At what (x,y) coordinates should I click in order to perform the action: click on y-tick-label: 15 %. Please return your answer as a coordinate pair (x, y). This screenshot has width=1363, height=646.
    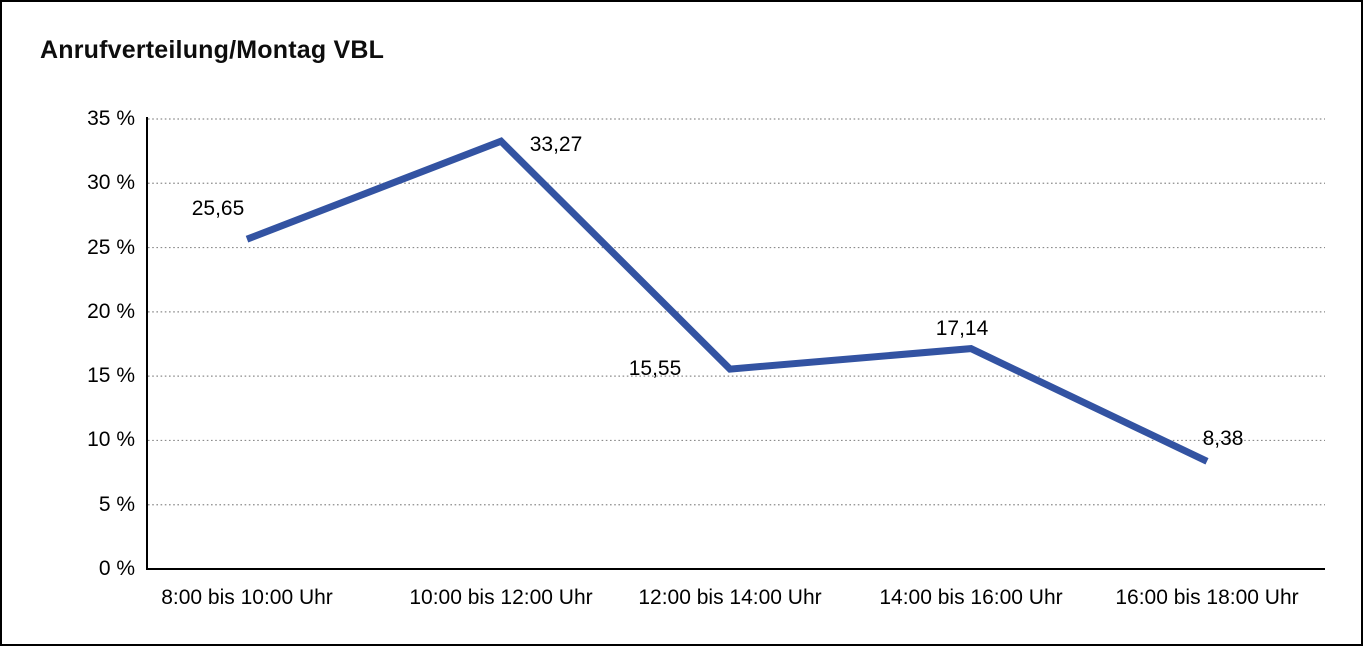
    Looking at the image, I should click on (111, 376).